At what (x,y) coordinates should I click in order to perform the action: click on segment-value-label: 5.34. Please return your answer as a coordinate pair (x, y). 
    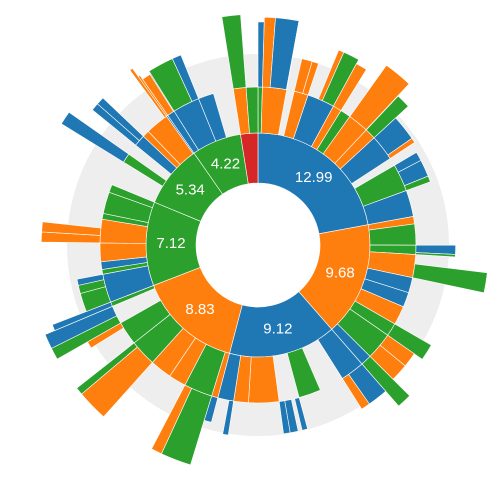
    Looking at the image, I should click on (190, 189).